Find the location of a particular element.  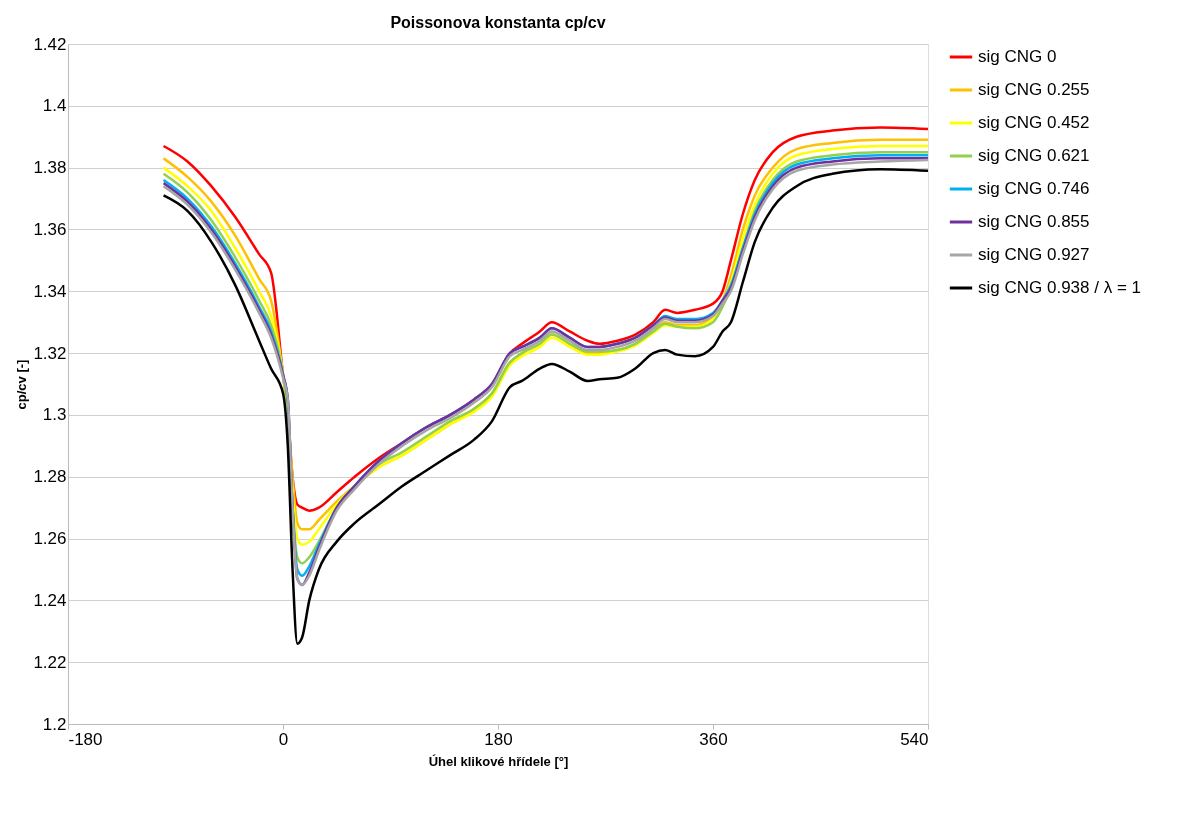

y-tick-label: 1.36 is located at coordinates (50, 229).